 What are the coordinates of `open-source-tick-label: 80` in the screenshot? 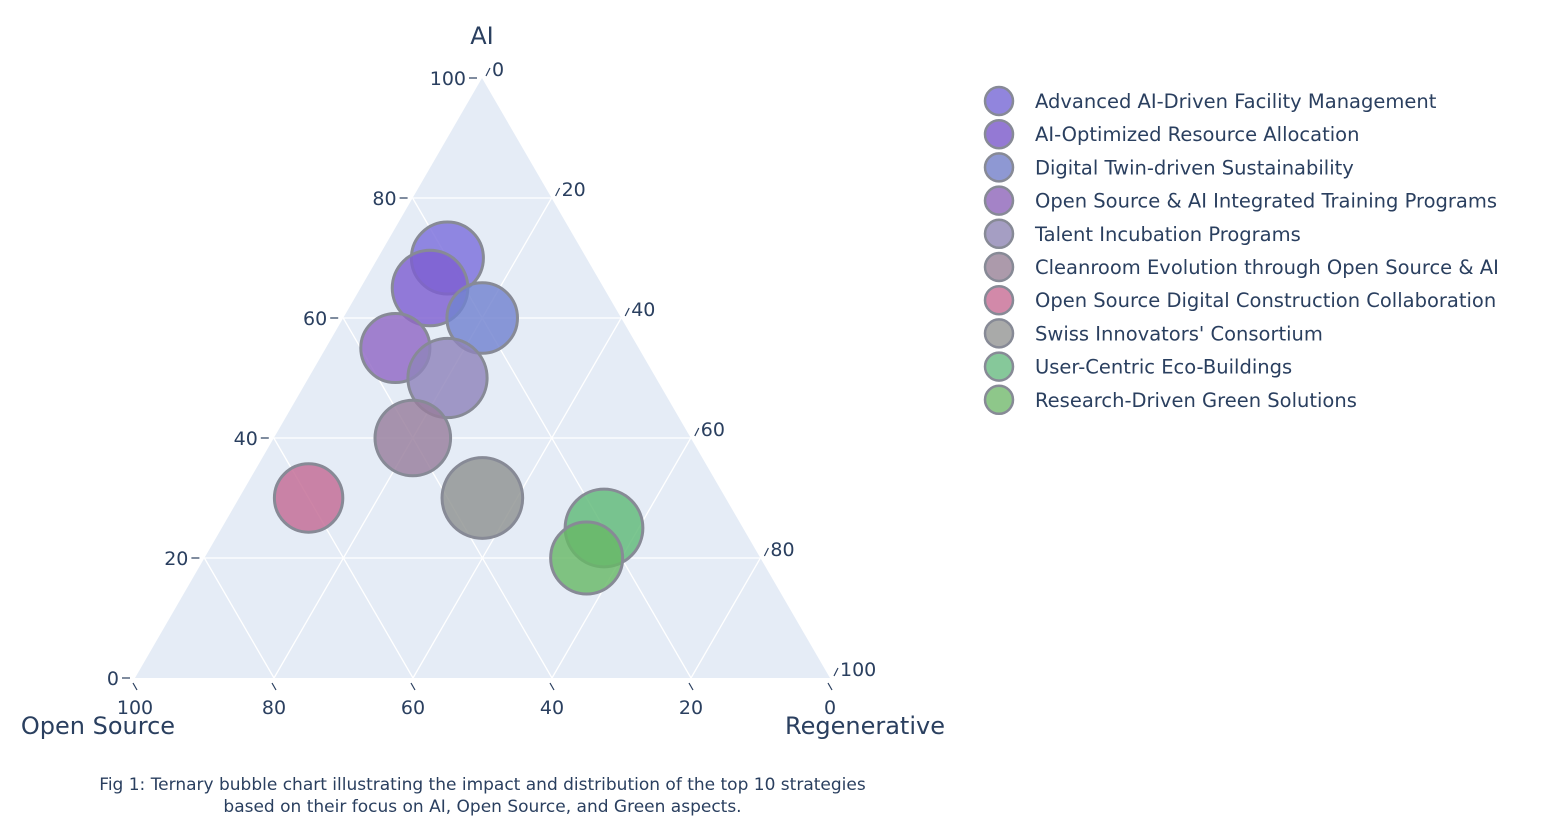 It's located at (274, 708).